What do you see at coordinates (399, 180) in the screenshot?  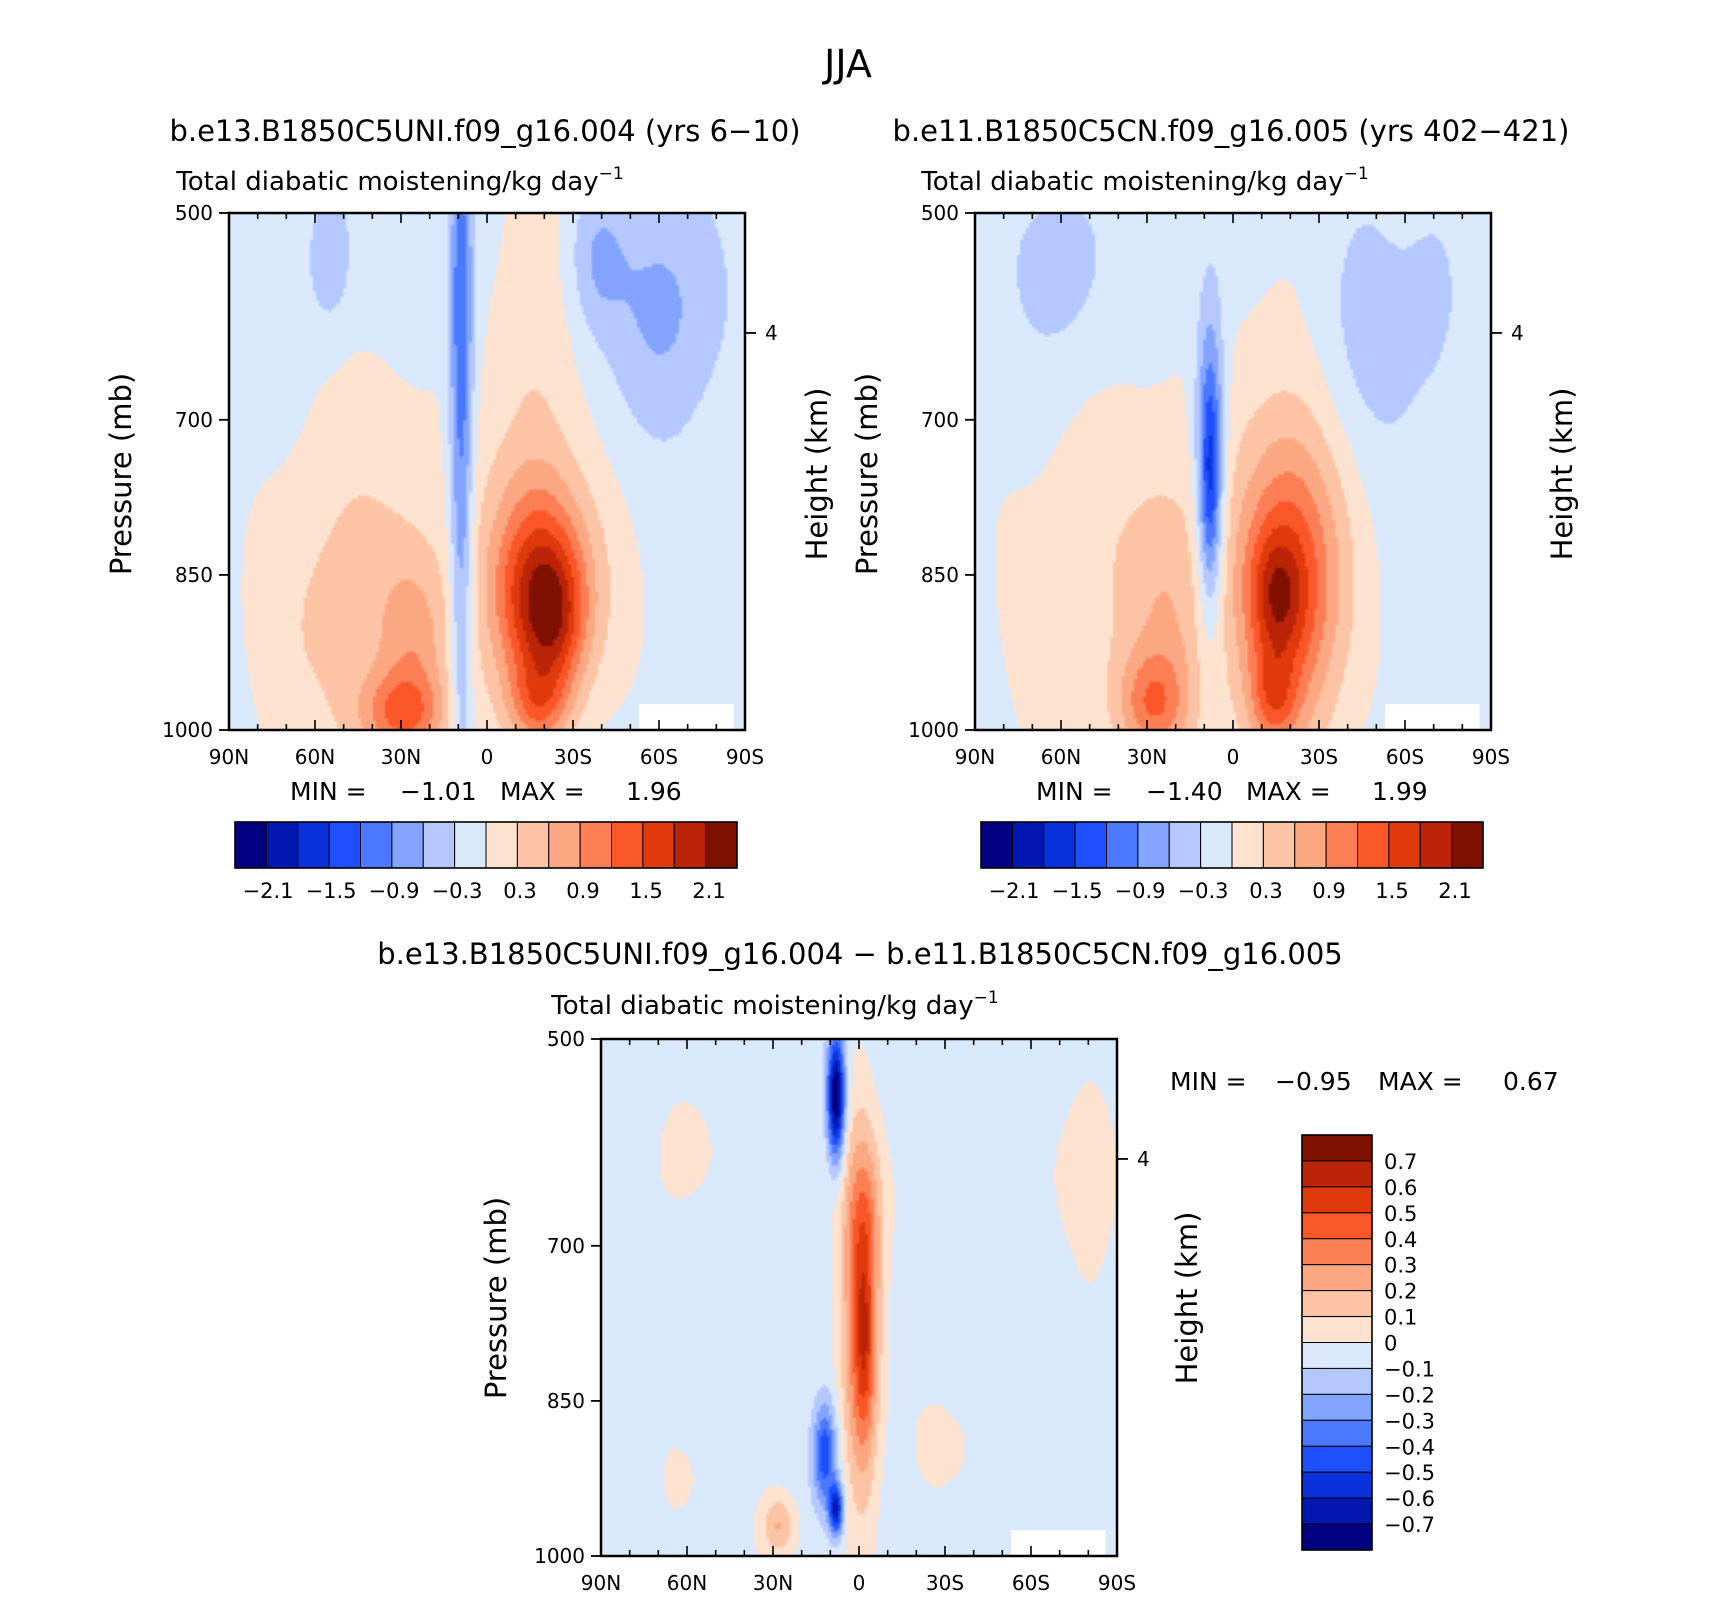 I see `panel-left-subtitle: Total diabatic moistening/kg day−1` at bounding box center [399, 180].